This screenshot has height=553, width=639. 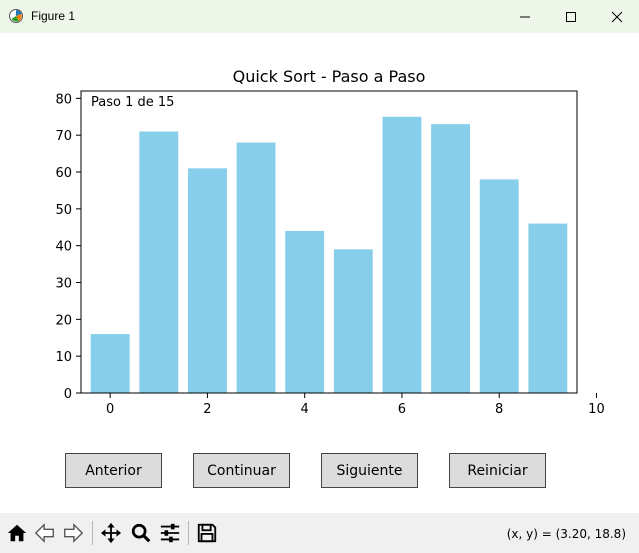 I want to click on close-icon, so click(x=617, y=16).